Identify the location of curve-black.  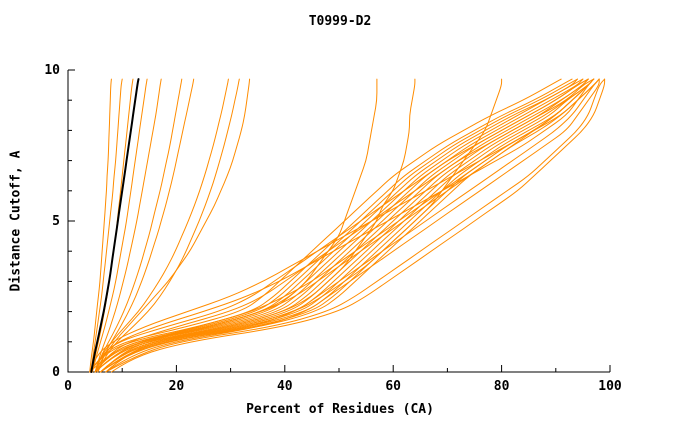
(115, 225).